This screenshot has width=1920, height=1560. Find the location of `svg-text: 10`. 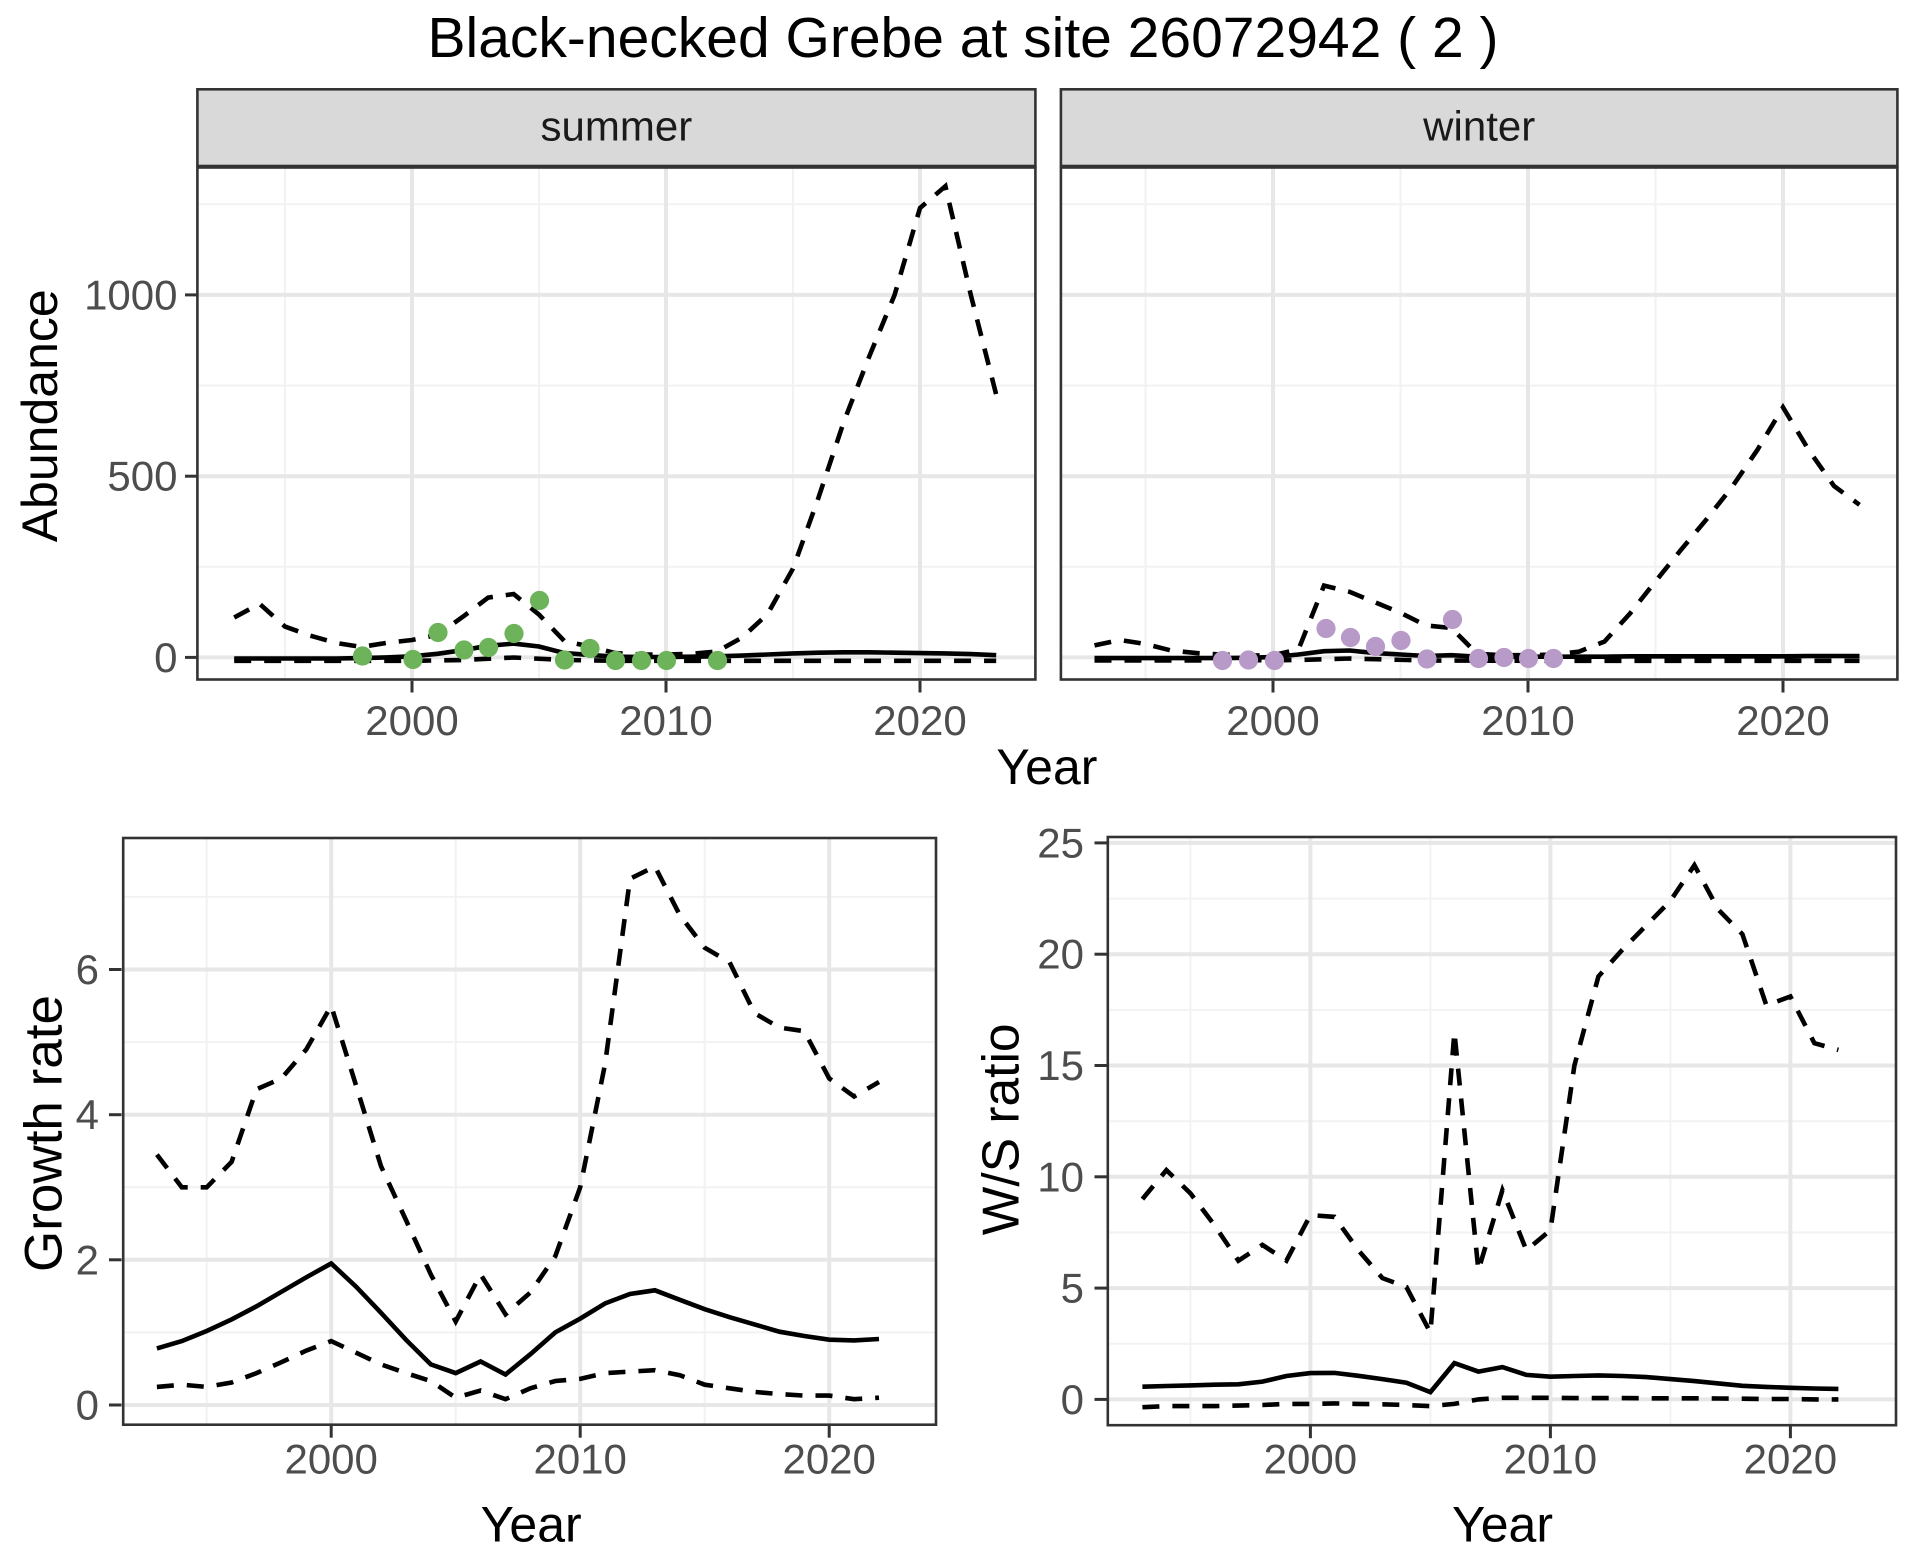

svg-text: 10 is located at coordinates (1060, 1176).